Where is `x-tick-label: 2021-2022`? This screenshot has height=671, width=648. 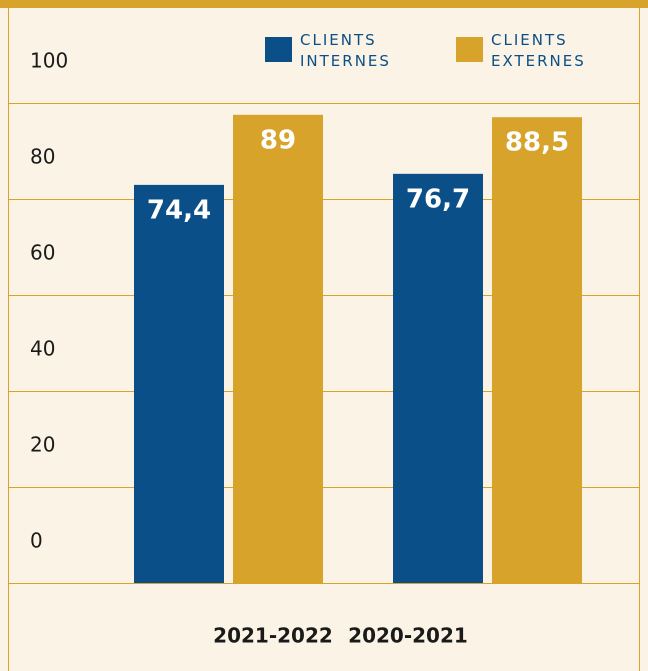
x-tick-label: 2021-2022 is located at coordinates (273, 636).